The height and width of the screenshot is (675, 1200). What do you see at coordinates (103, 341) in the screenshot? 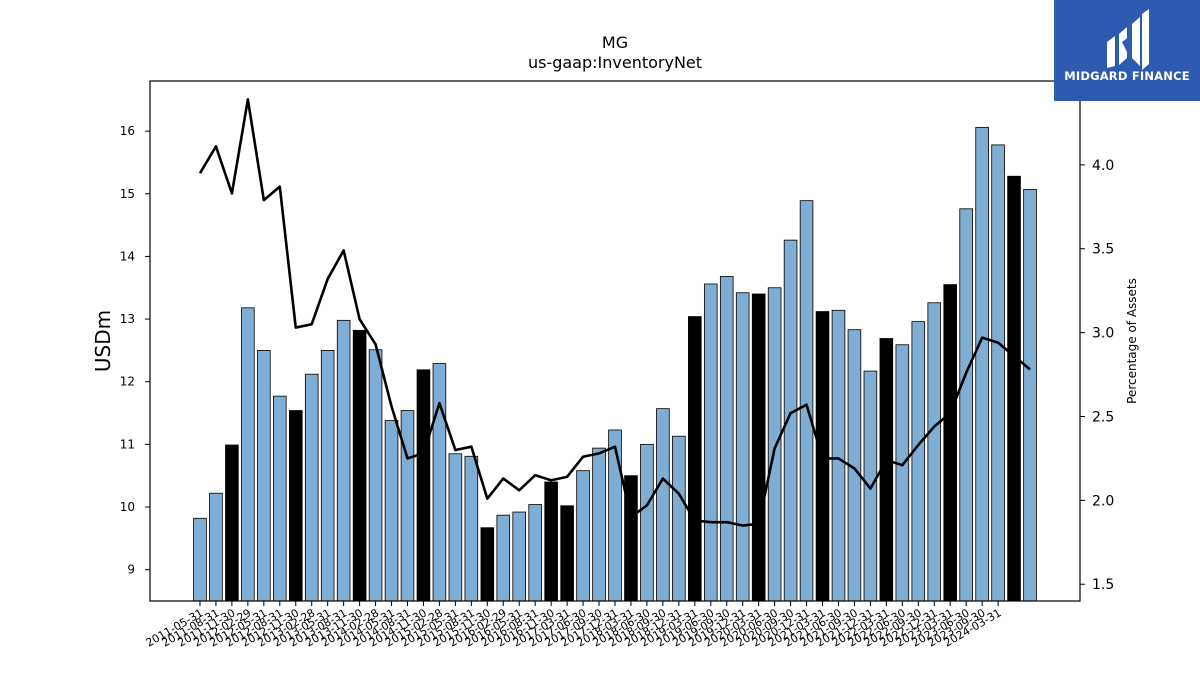
I see `y-axis-label: USDm` at bounding box center [103, 341].